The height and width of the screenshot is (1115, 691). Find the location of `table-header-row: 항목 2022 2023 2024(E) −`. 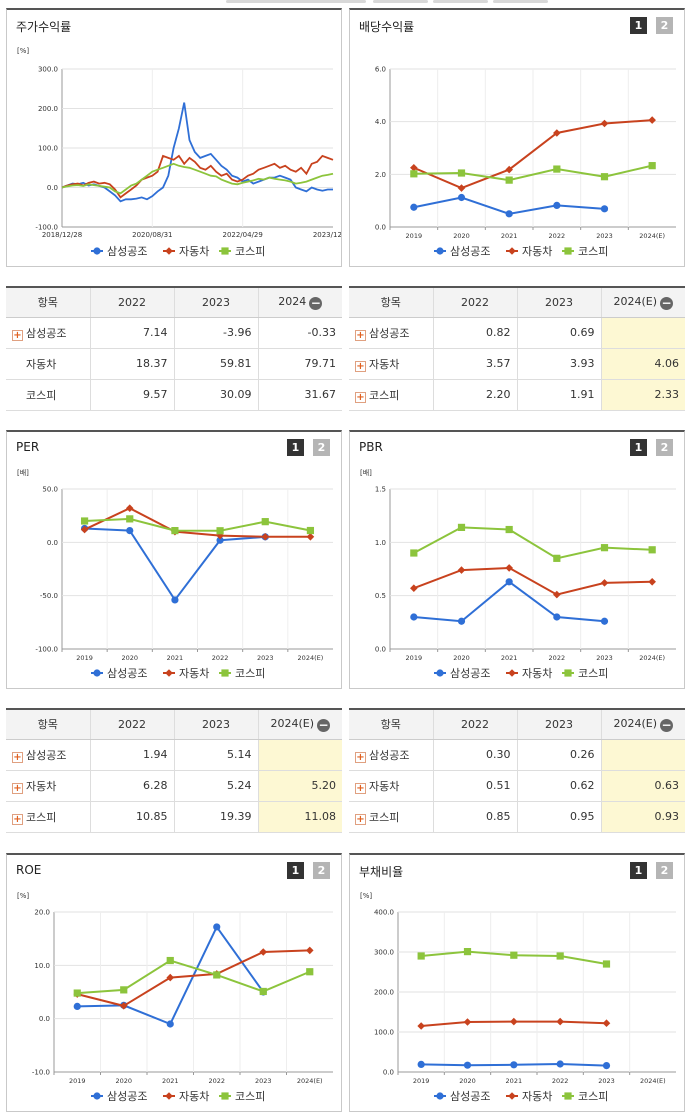

table-header-row: 항목 2022 2023 2024(E) − is located at coordinates (517, 302).